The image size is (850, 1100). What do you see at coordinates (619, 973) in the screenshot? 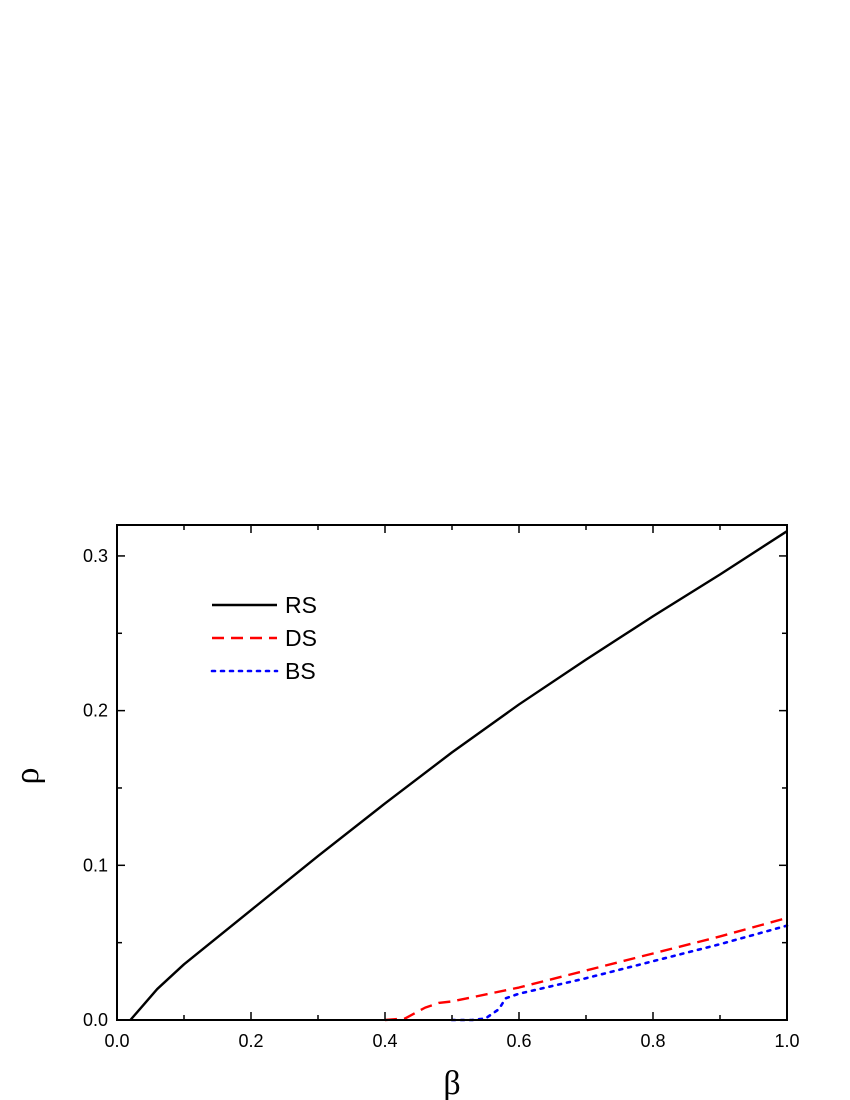
I see `series-line-bs` at bounding box center [619, 973].